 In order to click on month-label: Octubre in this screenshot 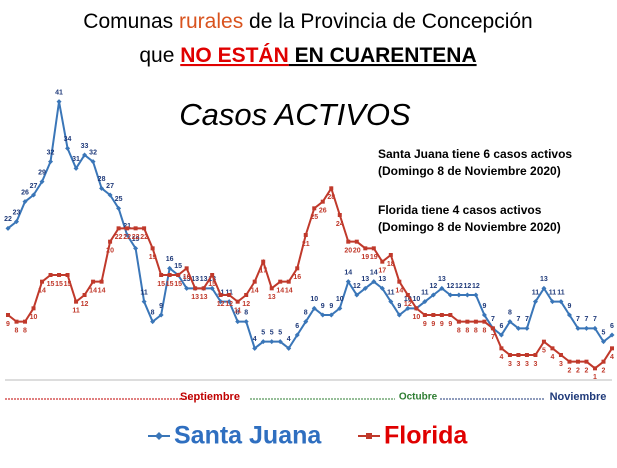, I will do `click(418, 397)`.